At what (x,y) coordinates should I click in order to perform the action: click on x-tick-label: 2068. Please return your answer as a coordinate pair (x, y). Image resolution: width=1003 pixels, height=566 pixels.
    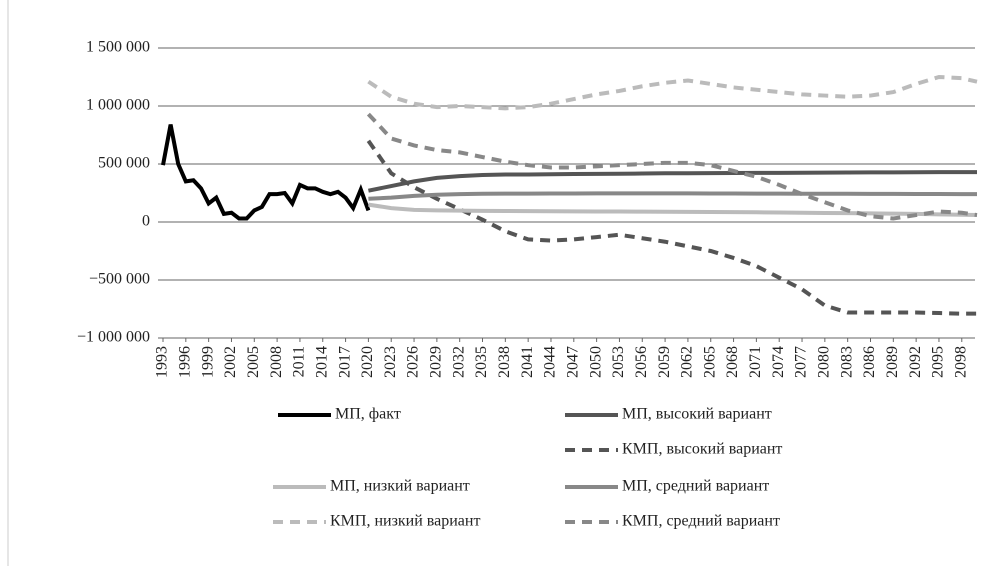
    Looking at the image, I should click on (732, 362).